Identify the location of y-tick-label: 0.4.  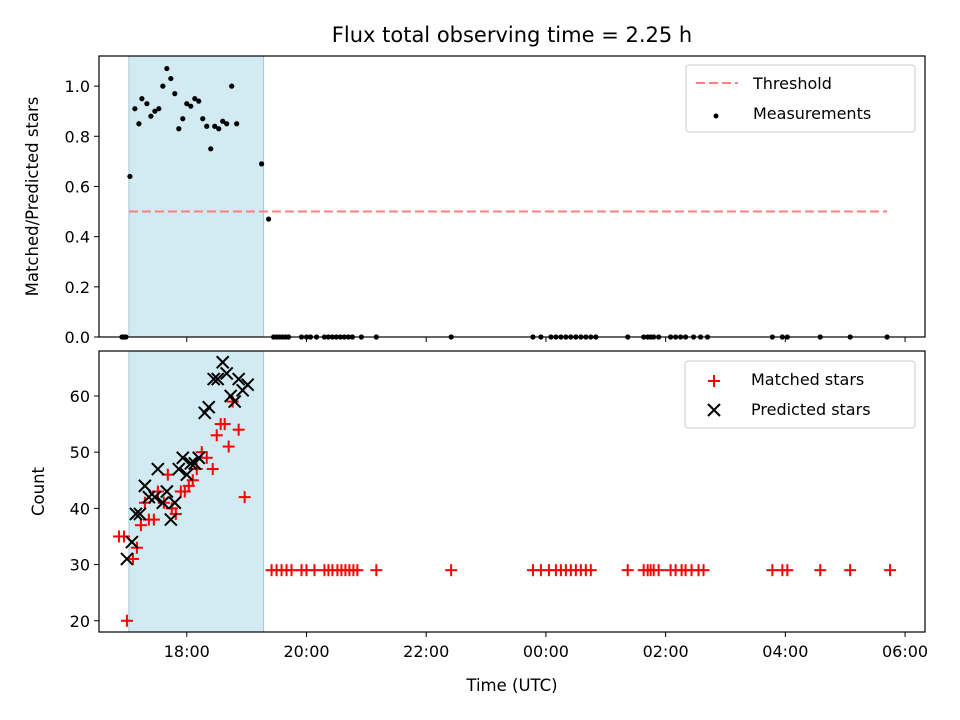
(77, 237).